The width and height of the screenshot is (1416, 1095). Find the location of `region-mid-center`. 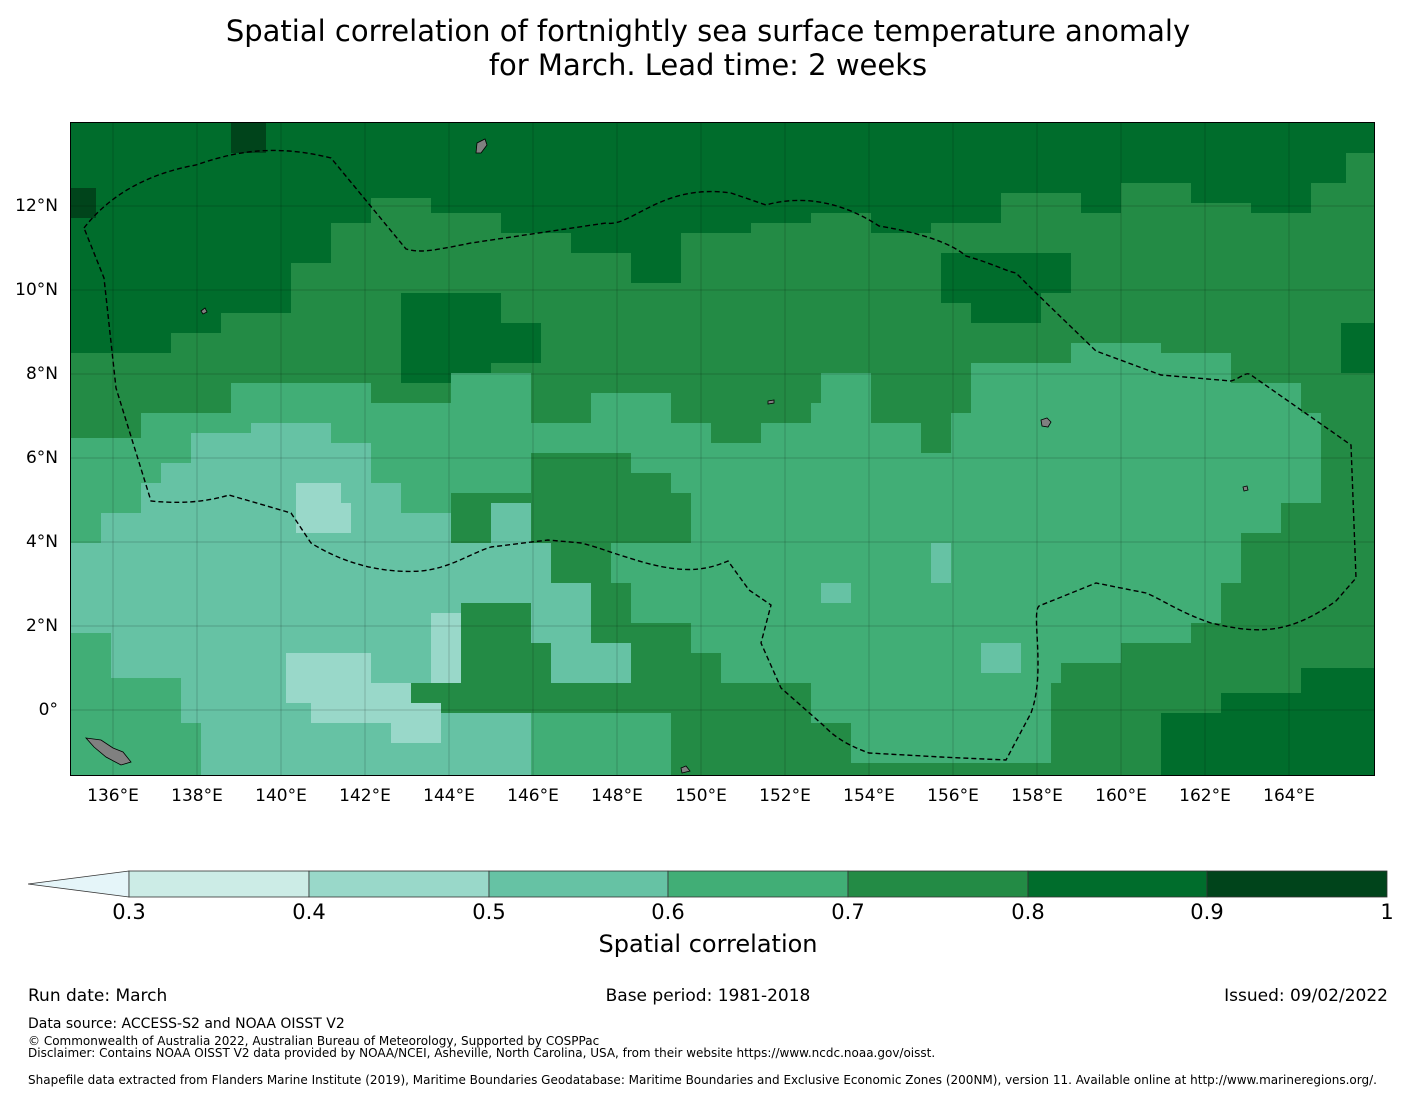

region-mid-center is located at coordinates (841, 408).